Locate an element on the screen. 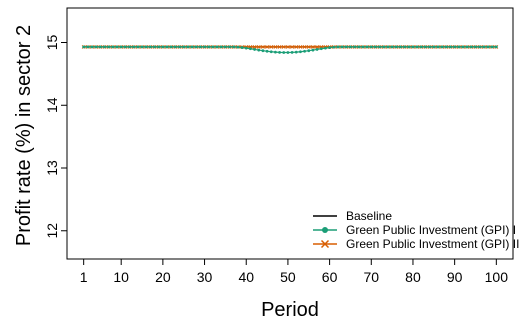  x-tick-label: 70 is located at coordinates (371, 277).